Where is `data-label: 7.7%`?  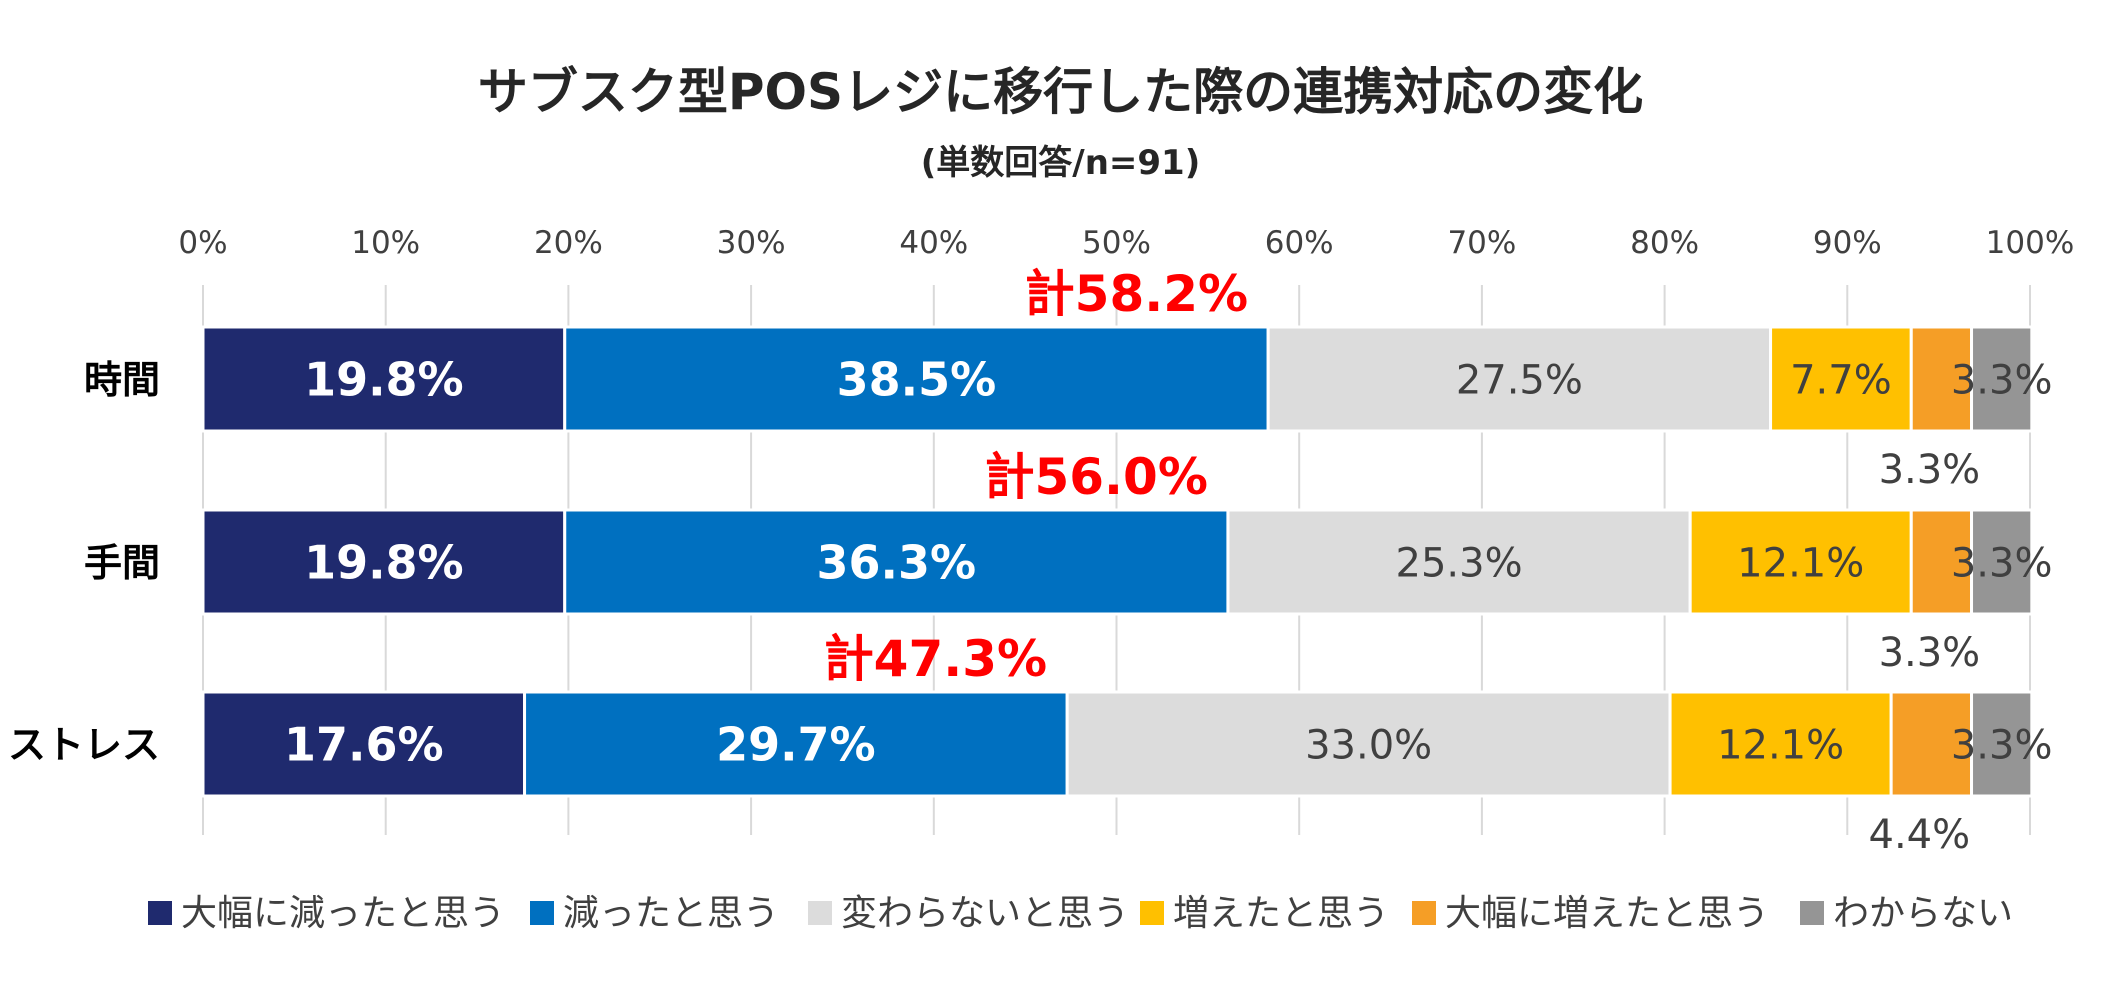 data-label: 7.7% is located at coordinates (1841, 380).